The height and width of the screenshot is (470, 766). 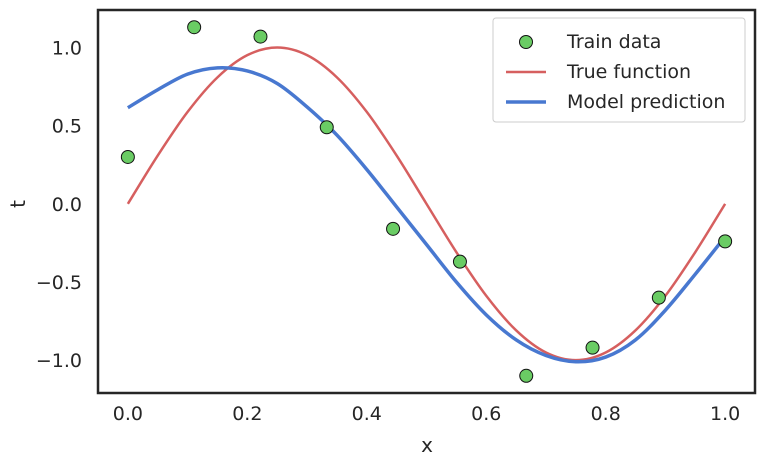 I want to click on y-tick-label: 0.0, so click(x=67, y=205).